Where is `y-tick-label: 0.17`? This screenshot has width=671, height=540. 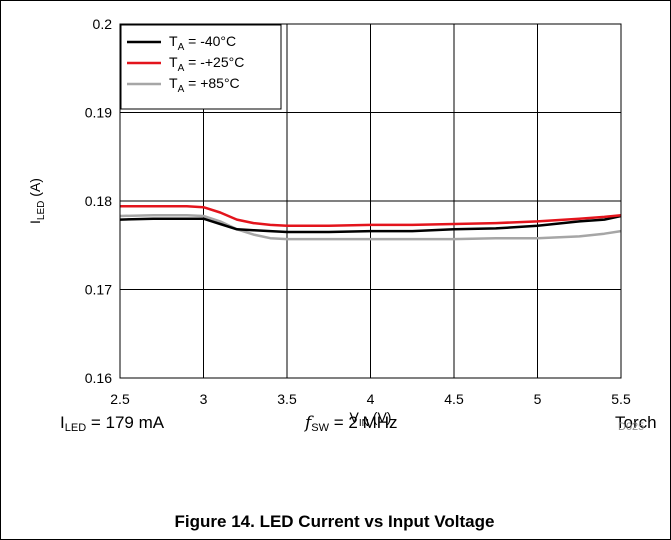 y-tick-label: 0.17 is located at coordinates (98, 290).